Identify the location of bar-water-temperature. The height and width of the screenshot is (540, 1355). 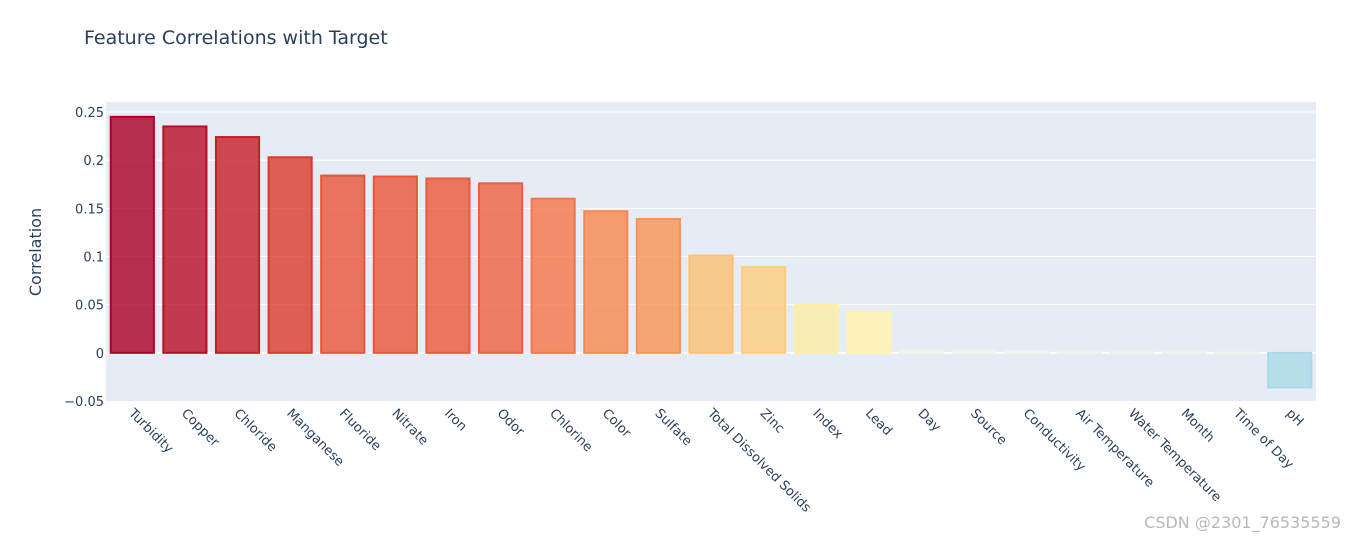
(1132, 352).